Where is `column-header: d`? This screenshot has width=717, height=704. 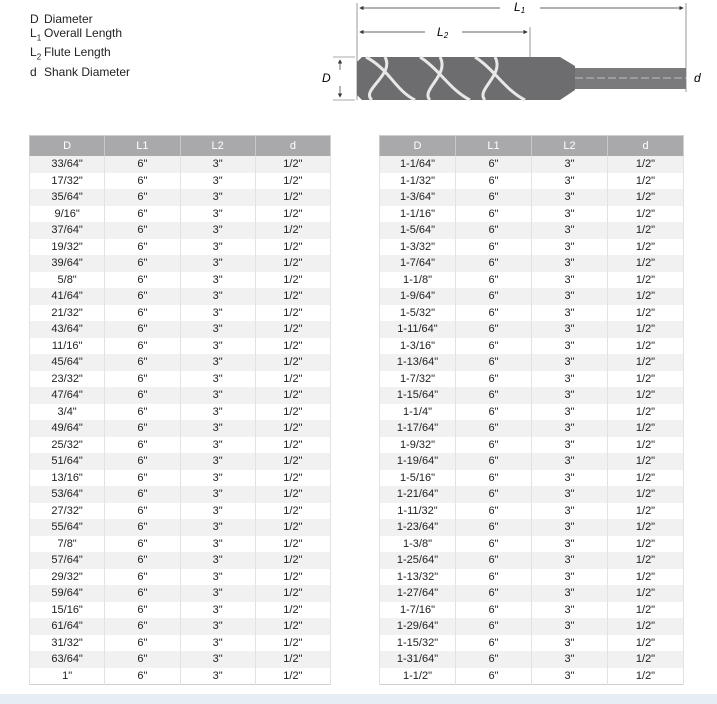
column-header: d is located at coordinates (292, 145).